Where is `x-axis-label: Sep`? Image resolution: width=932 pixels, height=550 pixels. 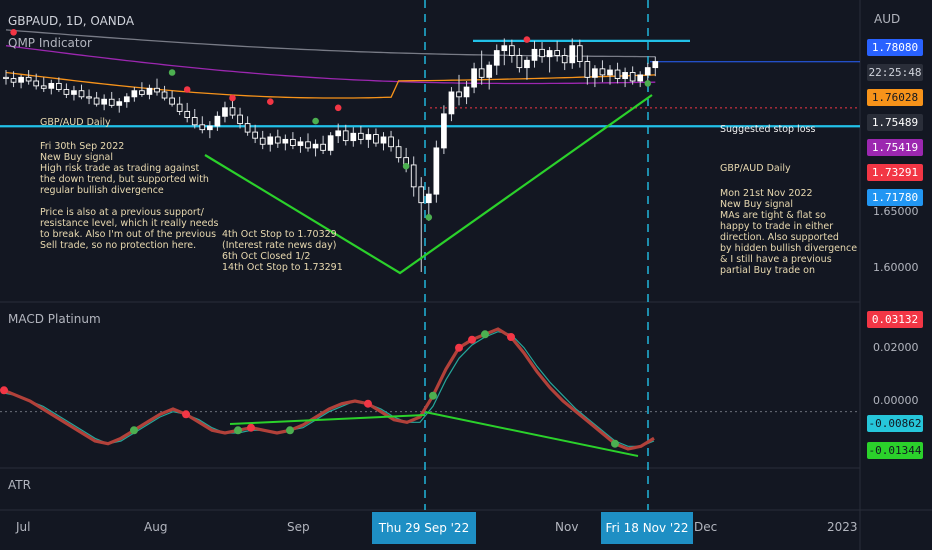 x-axis-label: Sep is located at coordinates (298, 527).